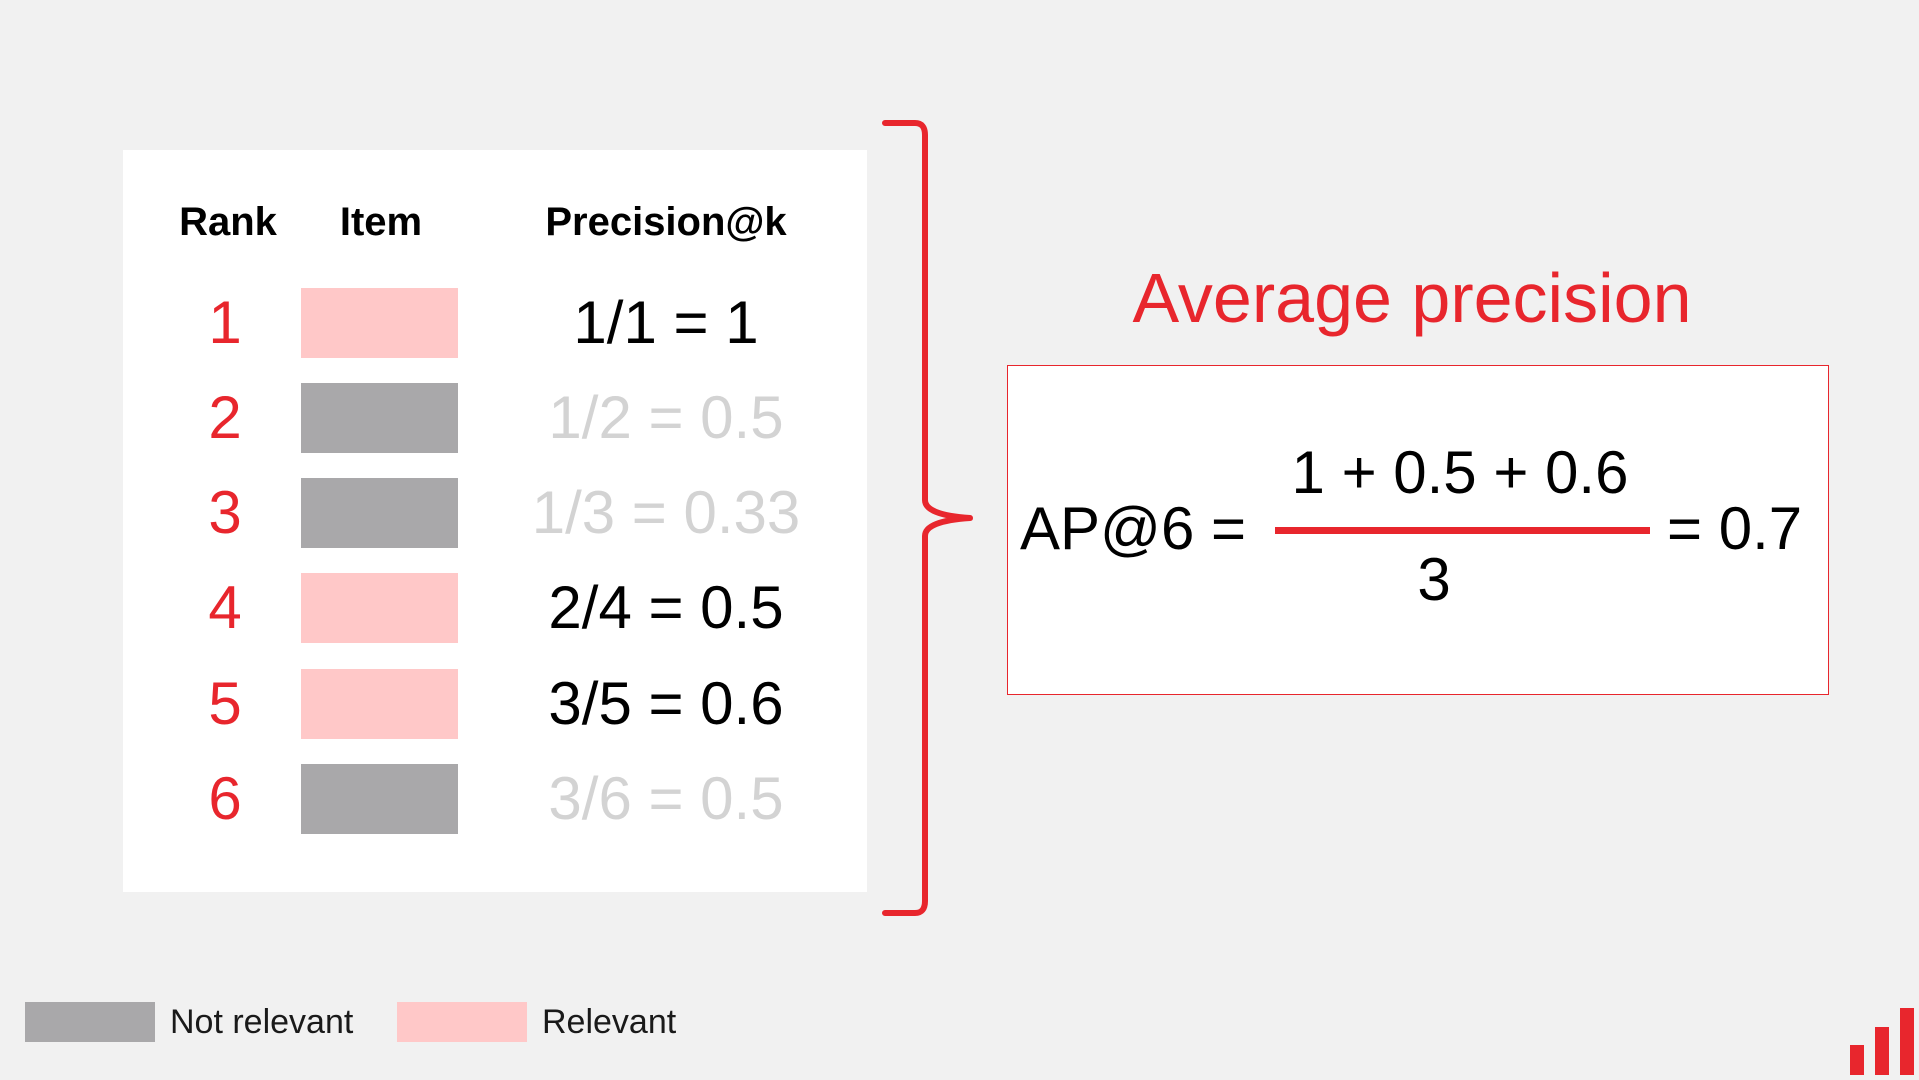  I want to click on legend-label-relevant: Relevant, so click(609, 1022).